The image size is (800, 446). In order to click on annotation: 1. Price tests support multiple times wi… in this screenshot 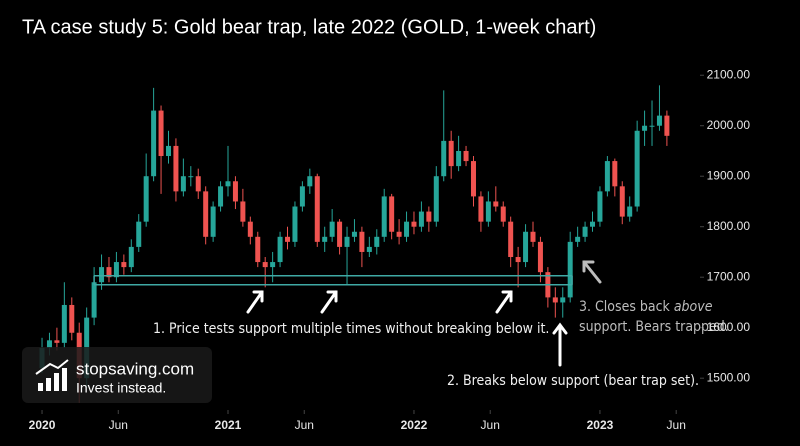, I will do `click(351, 329)`.